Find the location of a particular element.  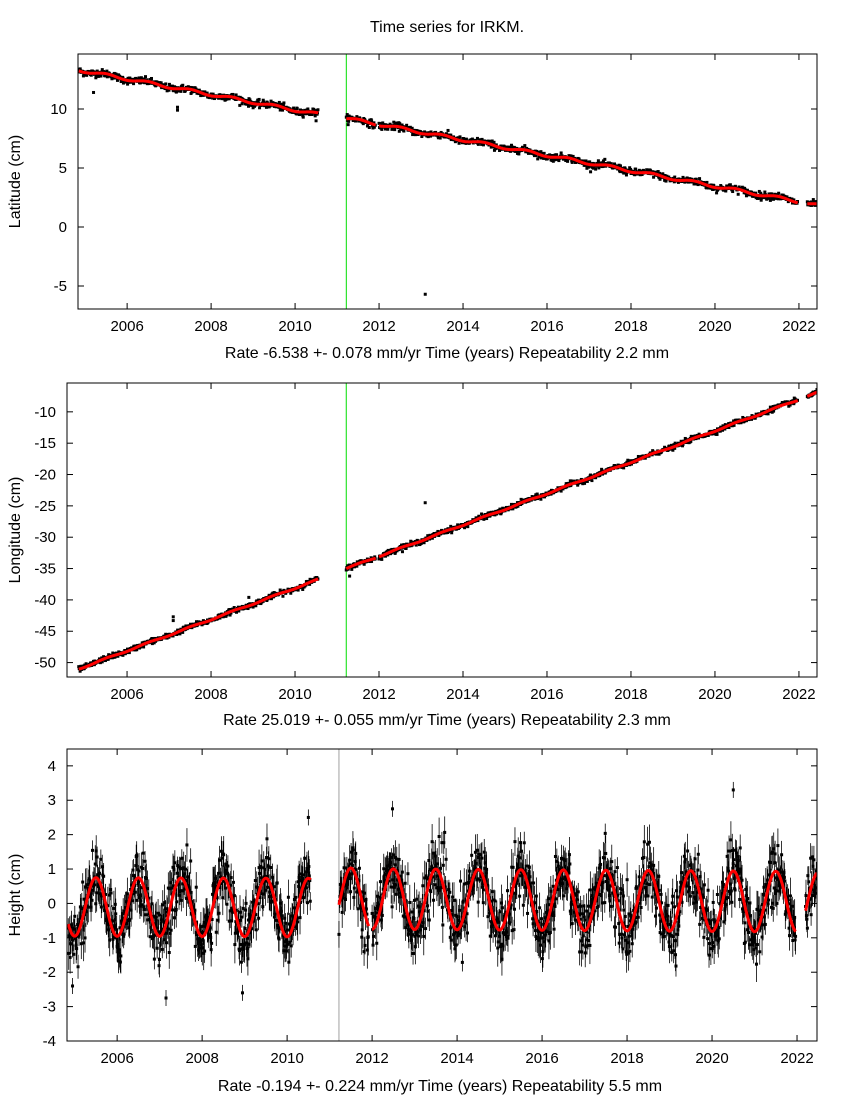

y-tick-label: -50 is located at coordinates (45, 663).